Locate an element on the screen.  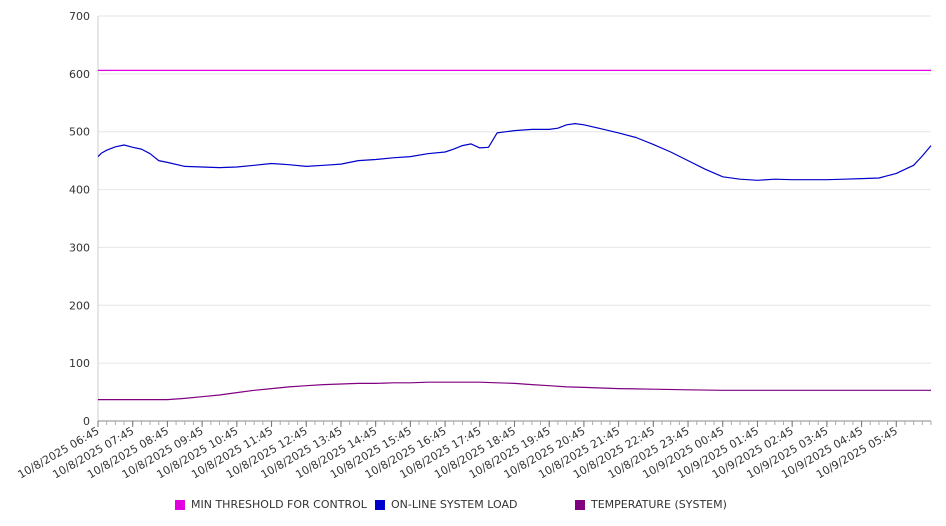
y-tick-label: 100 is located at coordinates (79, 363).